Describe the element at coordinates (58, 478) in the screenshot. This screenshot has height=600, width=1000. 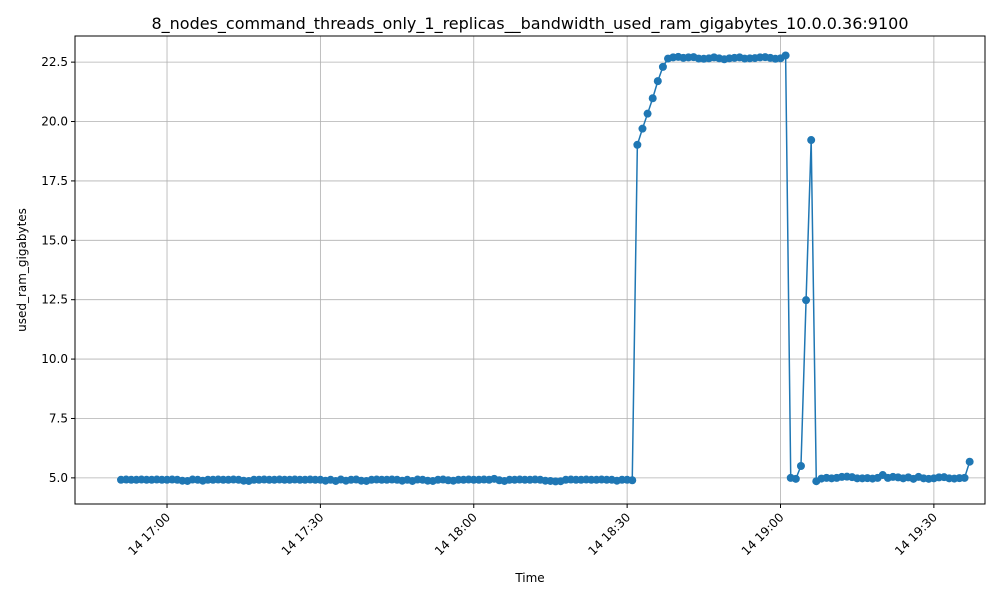
I see `y-tick-label: 5.0` at that location.